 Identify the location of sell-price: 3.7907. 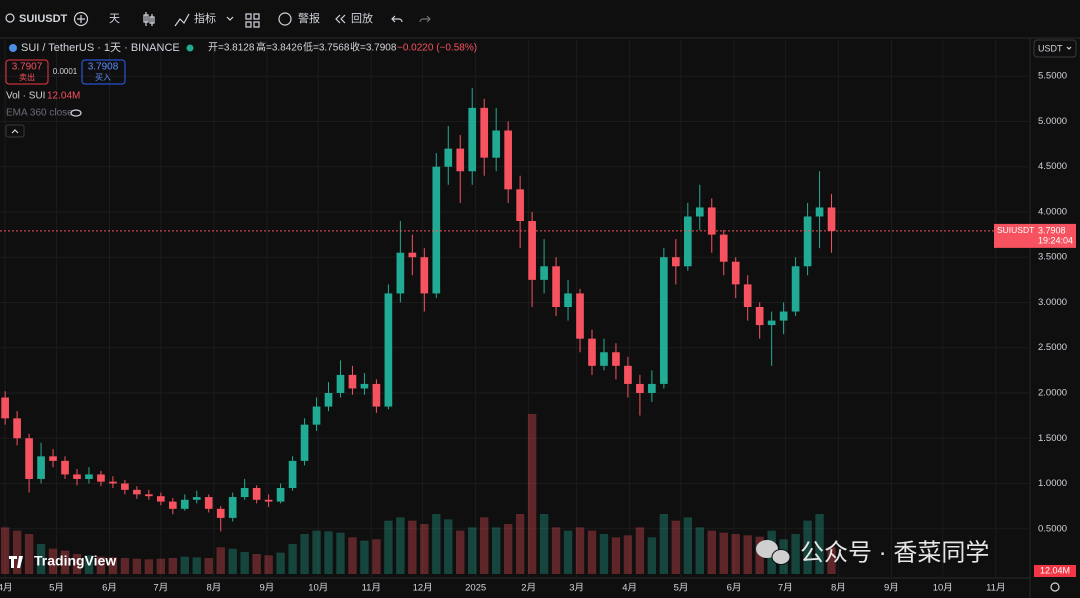
(27, 67).